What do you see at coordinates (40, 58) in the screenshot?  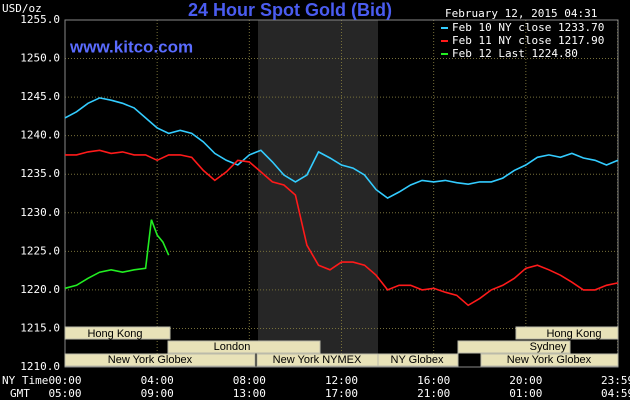 I see `y-tick-label: 1250.0` at bounding box center [40, 58].